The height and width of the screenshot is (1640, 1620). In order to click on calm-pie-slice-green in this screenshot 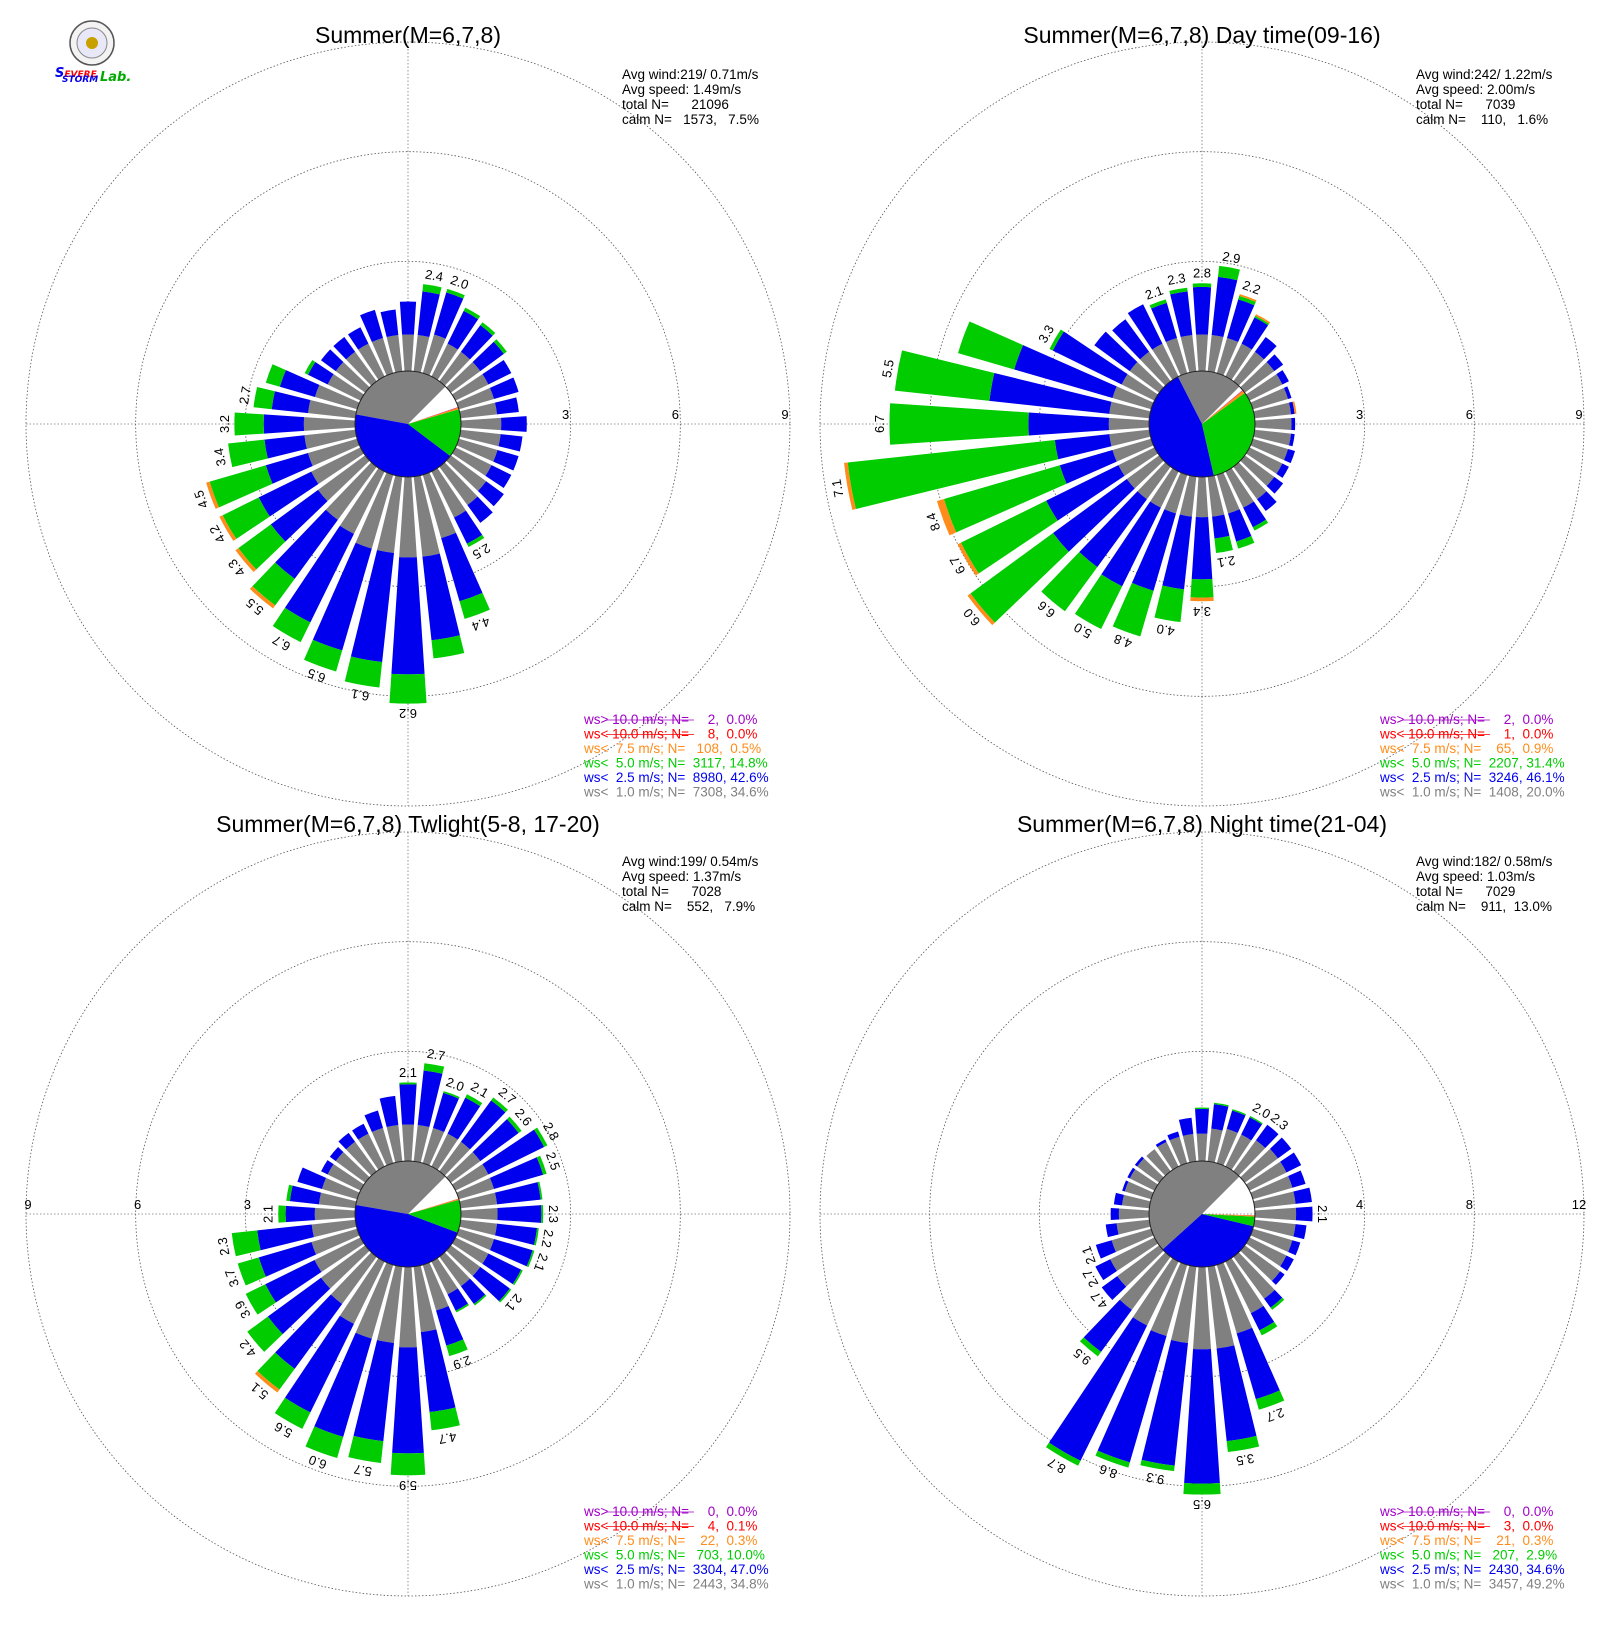, I will do `click(1228, 1220)`.